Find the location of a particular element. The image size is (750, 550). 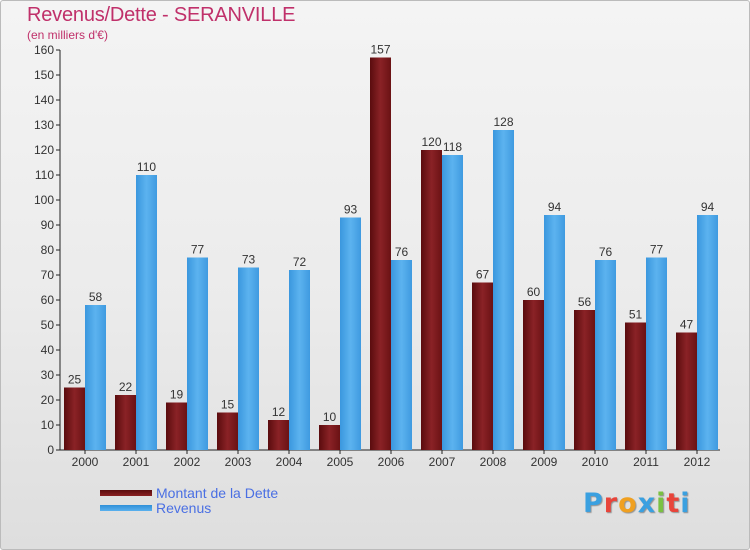

x-tick-label: 2002 is located at coordinates (187, 462).